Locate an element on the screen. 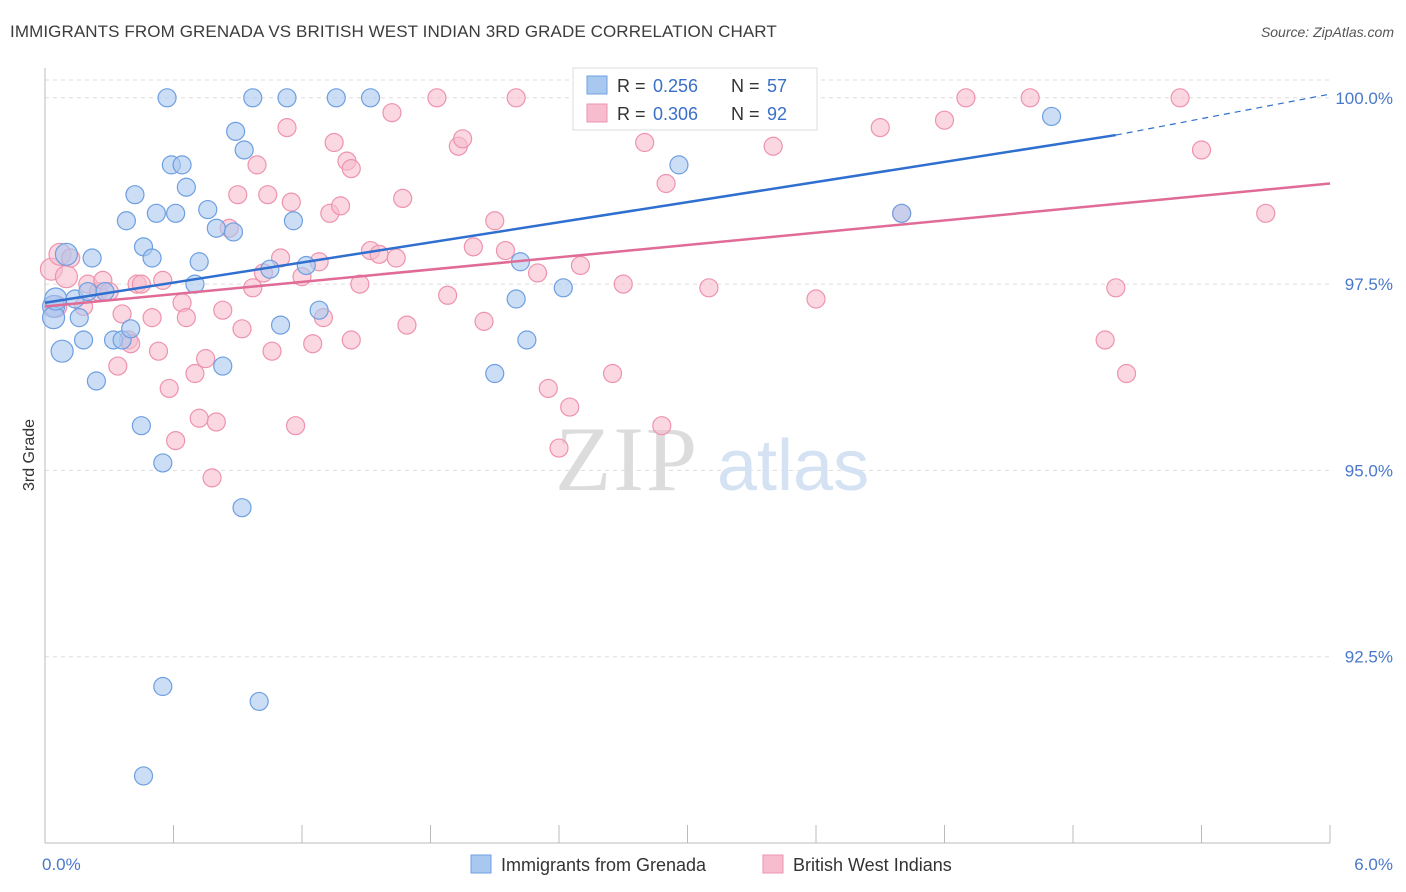 The image size is (1406, 892). chart-source: Source: ZipAtlas.com is located at coordinates (1327, 32).